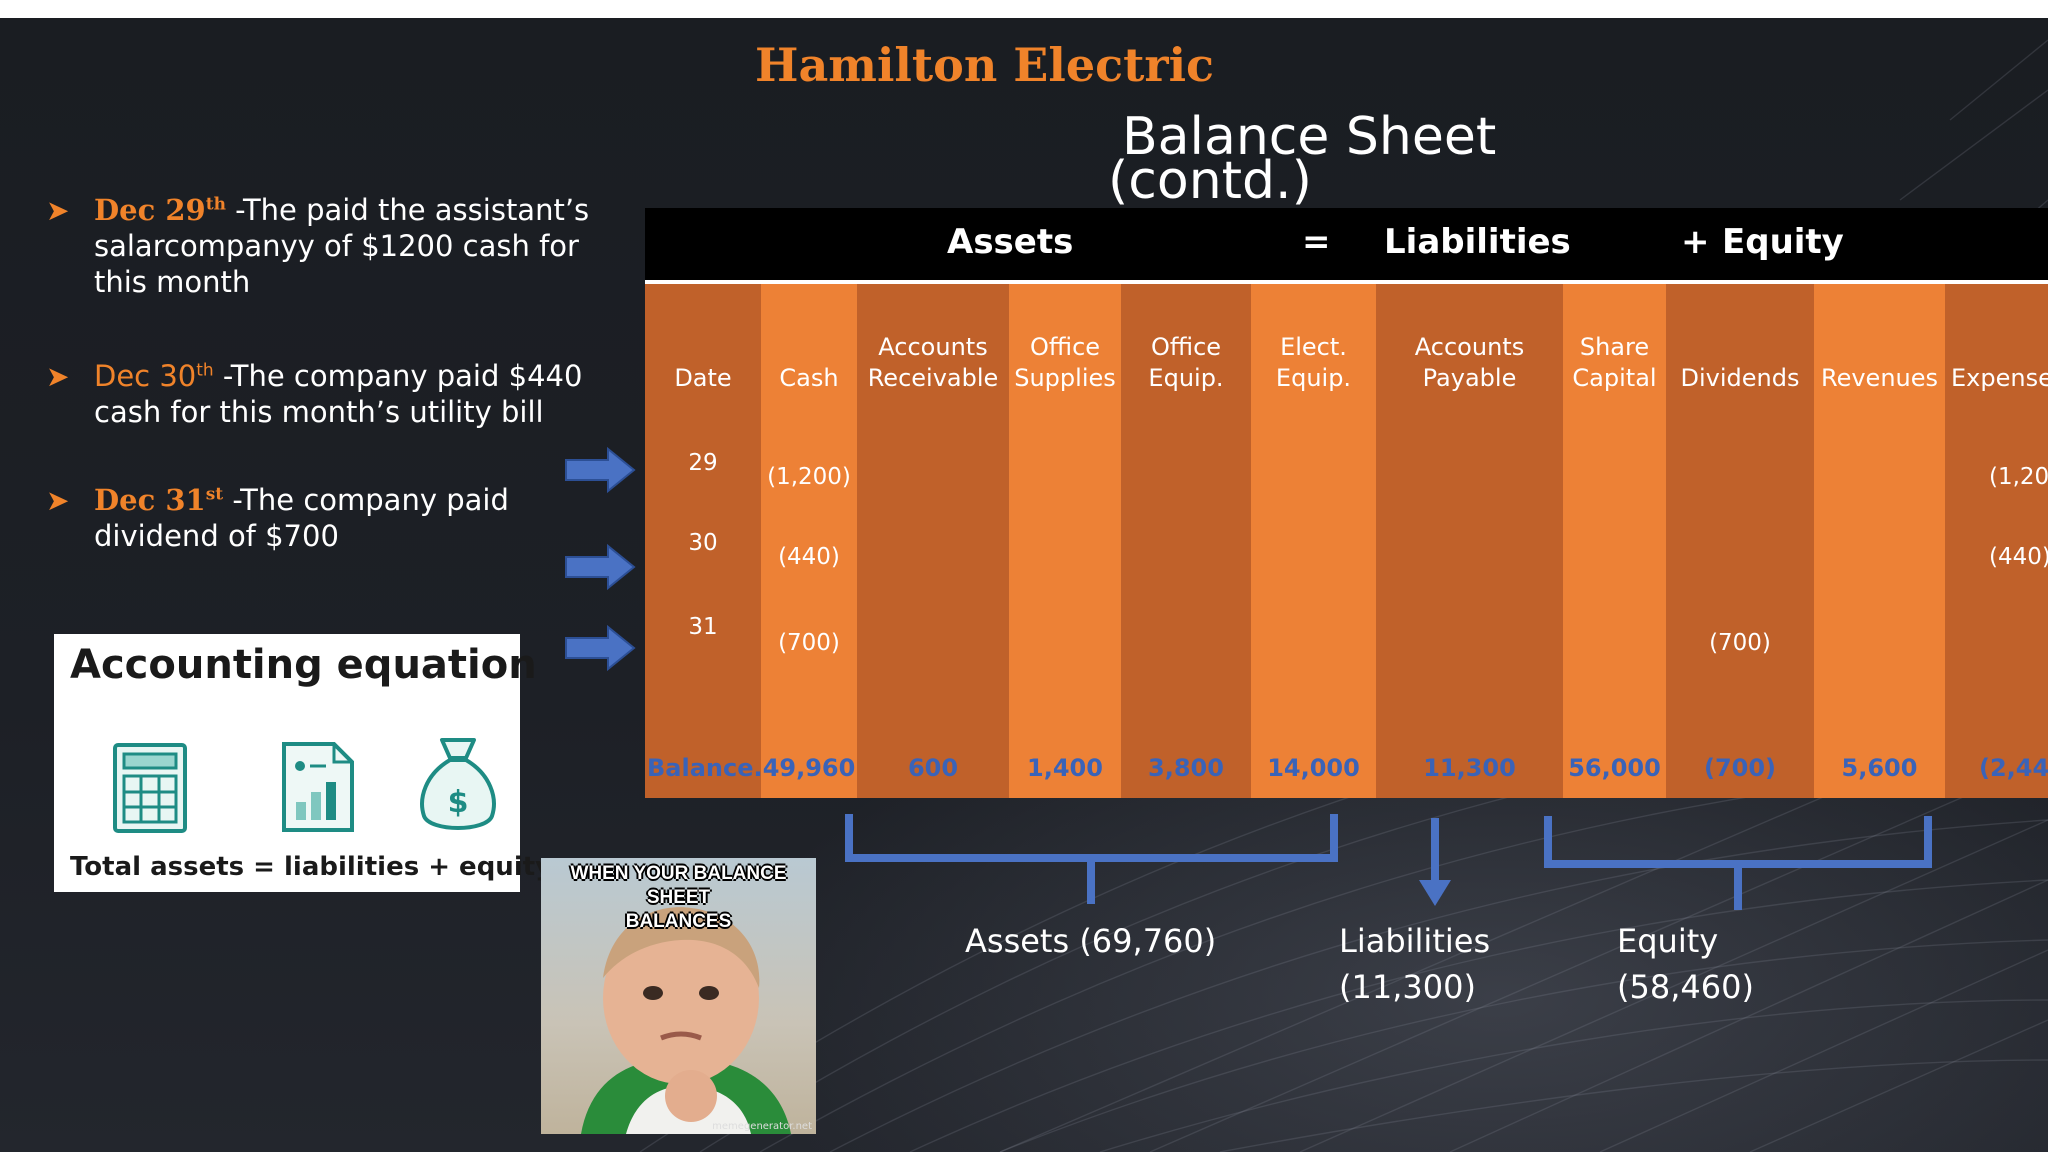 The image size is (2048, 1152). I want to click on column-header-line2: Receivable, so click(933, 378).